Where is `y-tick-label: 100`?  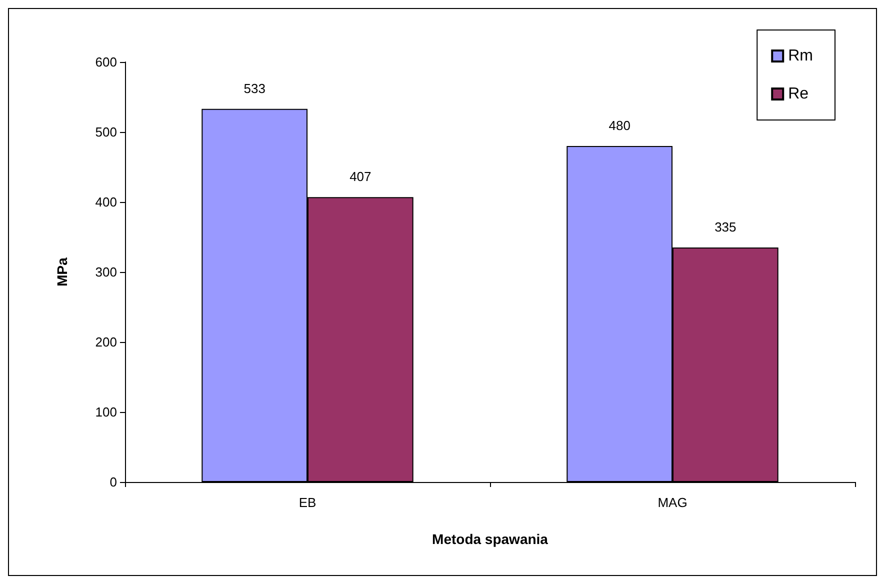
y-tick-label: 100 is located at coordinates (106, 412).